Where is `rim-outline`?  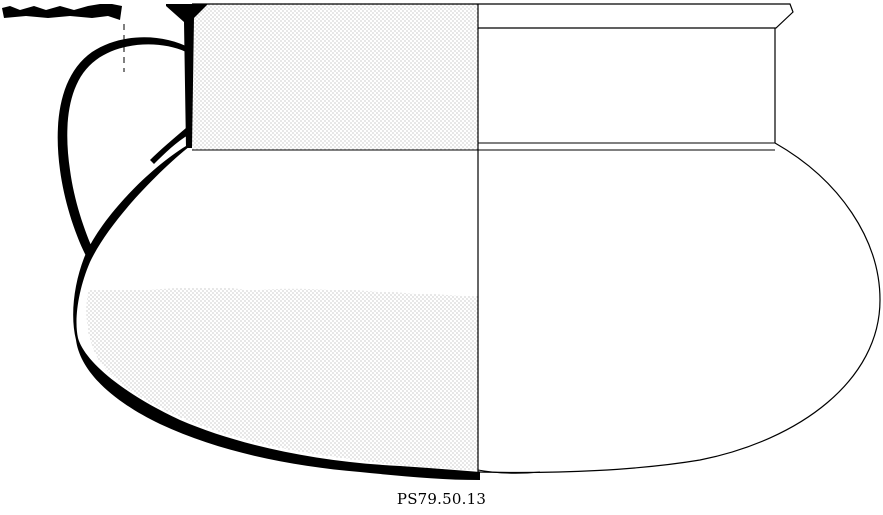
rim-outline is located at coordinates (493, 16).